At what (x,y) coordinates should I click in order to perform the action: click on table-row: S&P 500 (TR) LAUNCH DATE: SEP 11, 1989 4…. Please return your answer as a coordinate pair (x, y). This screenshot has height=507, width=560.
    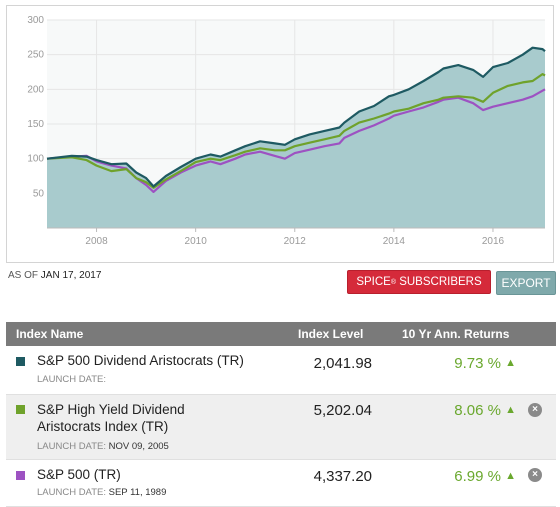
    Looking at the image, I should click on (281, 483).